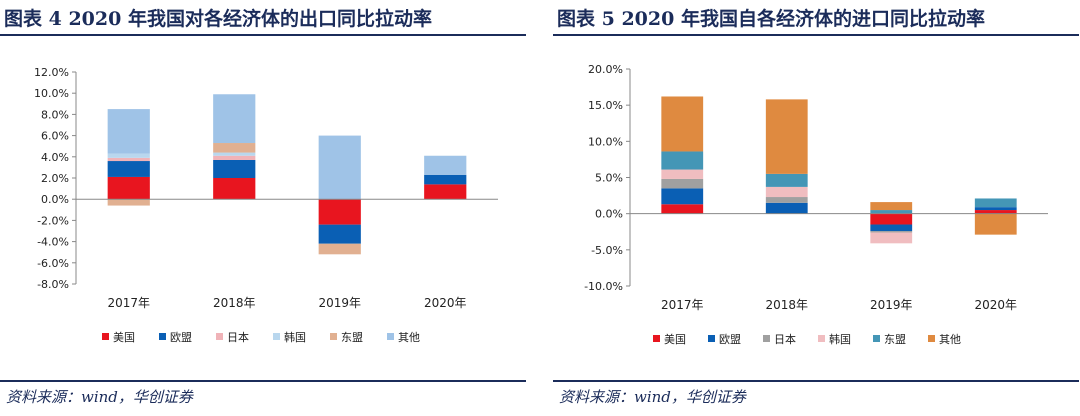 The height and width of the screenshot is (416, 1080). What do you see at coordinates (605, 69) in the screenshot?
I see `y-tick-label: 20.0%` at bounding box center [605, 69].